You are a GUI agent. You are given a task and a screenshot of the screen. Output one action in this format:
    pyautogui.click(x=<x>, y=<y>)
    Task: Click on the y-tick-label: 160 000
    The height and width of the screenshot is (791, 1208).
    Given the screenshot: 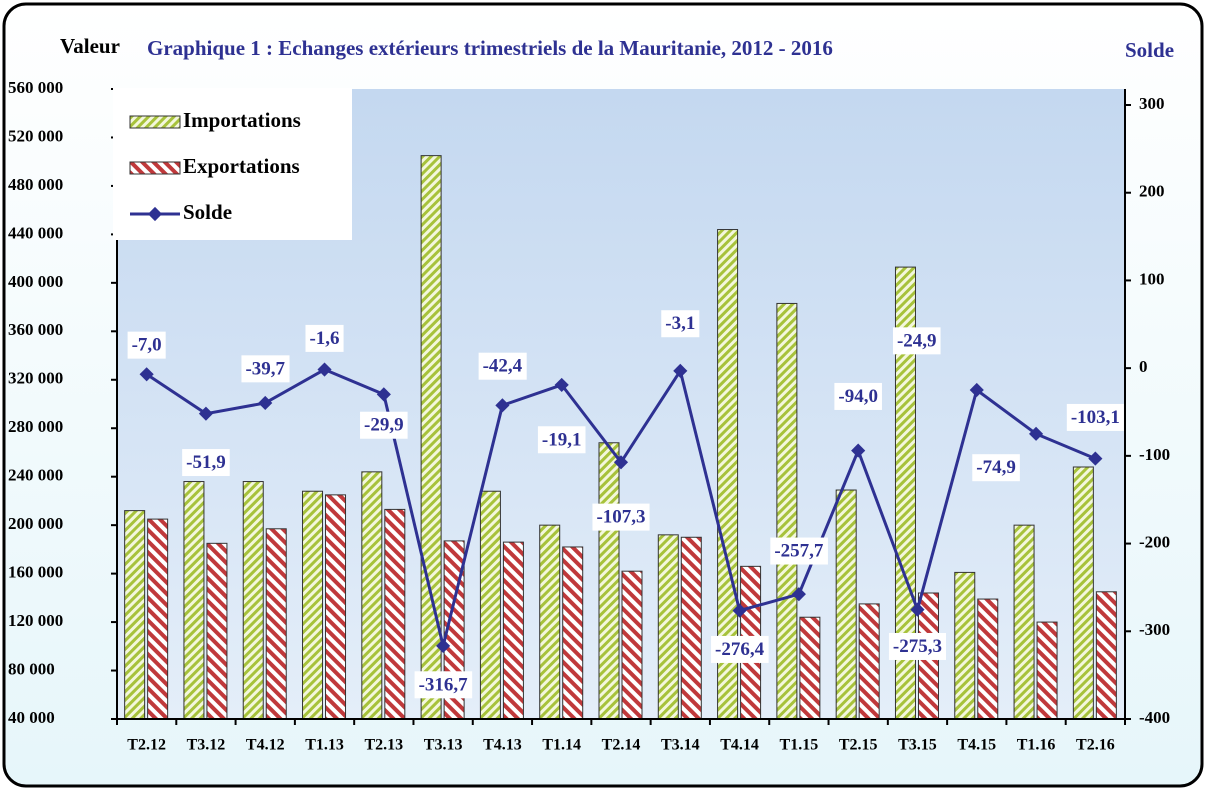 What is the action you would take?
    pyautogui.click(x=35, y=572)
    